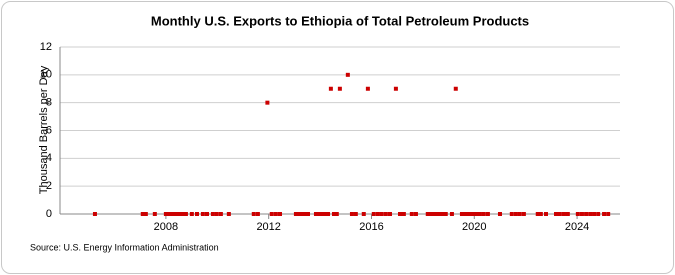  Describe the element at coordinates (44, 129) in the screenshot. I see `y-axis-label: Thousand Barrels per Day` at that location.